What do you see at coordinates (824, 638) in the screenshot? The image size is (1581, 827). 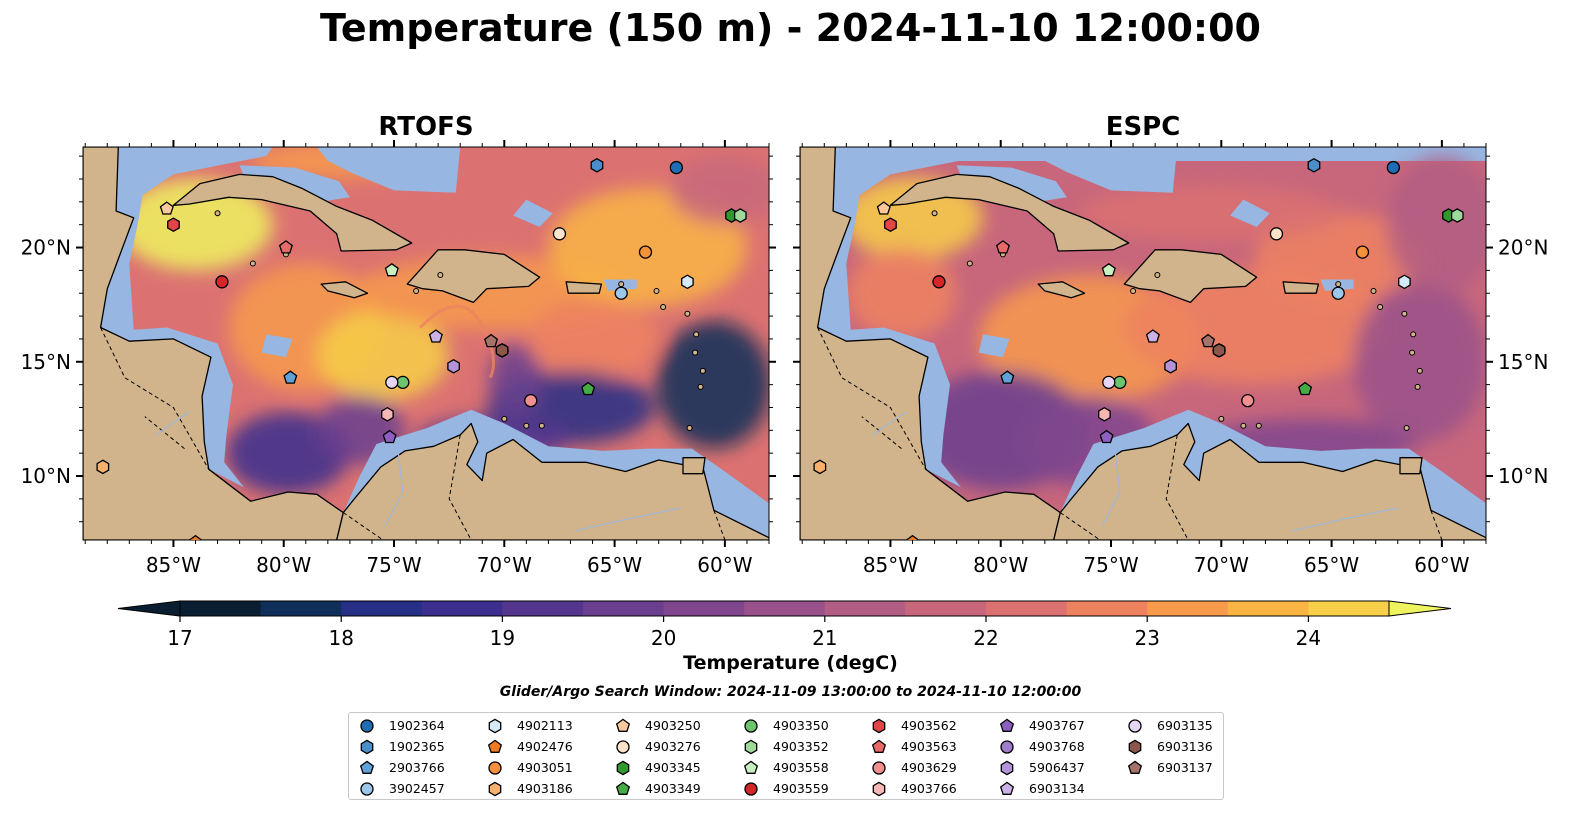 I see `colorbar-tick-label: 21` at bounding box center [824, 638].